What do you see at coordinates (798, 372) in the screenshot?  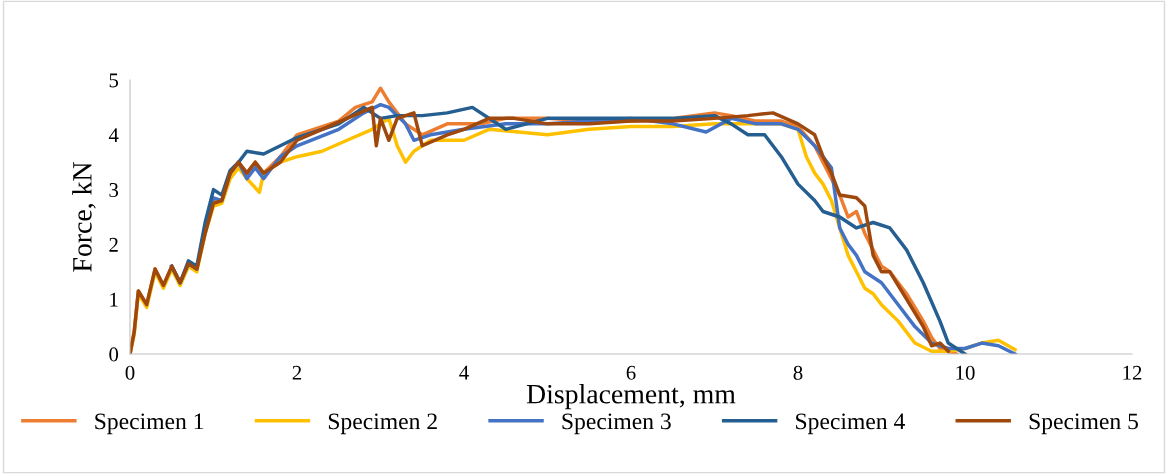 I see `x-tick-label: 8` at bounding box center [798, 372].